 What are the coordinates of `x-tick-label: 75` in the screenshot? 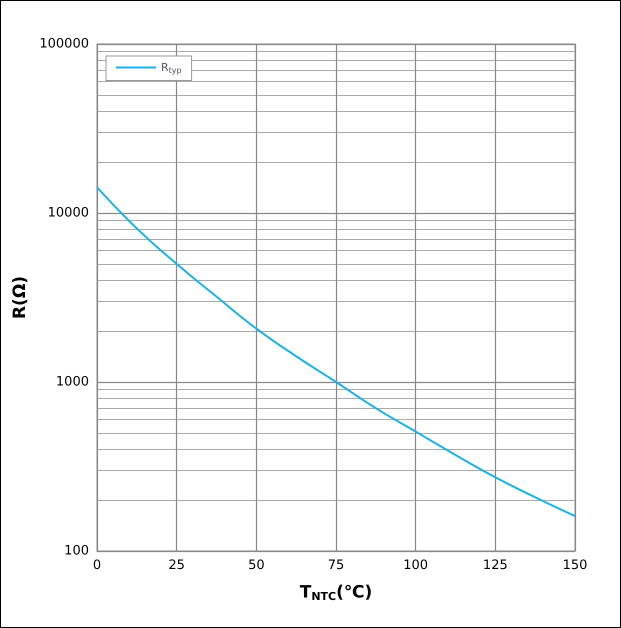 It's located at (336, 565).